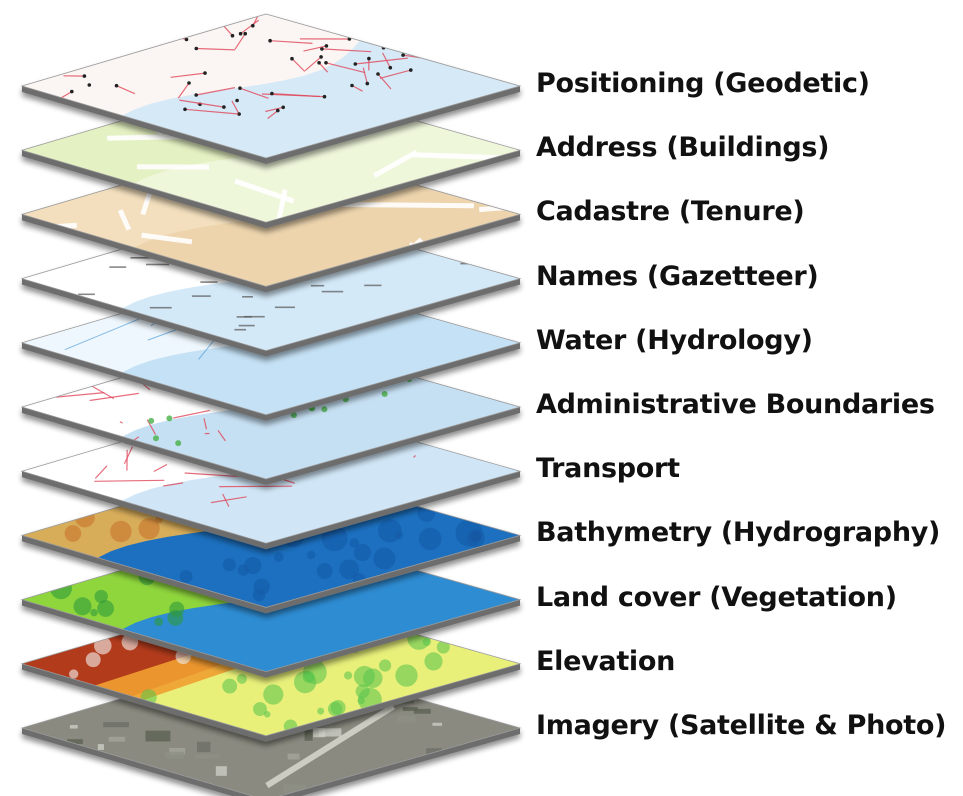 This screenshot has height=796, width=963. Describe the element at coordinates (674, 340) in the screenshot. I see `layer-label-water: Water (Hydrology)` at that location.